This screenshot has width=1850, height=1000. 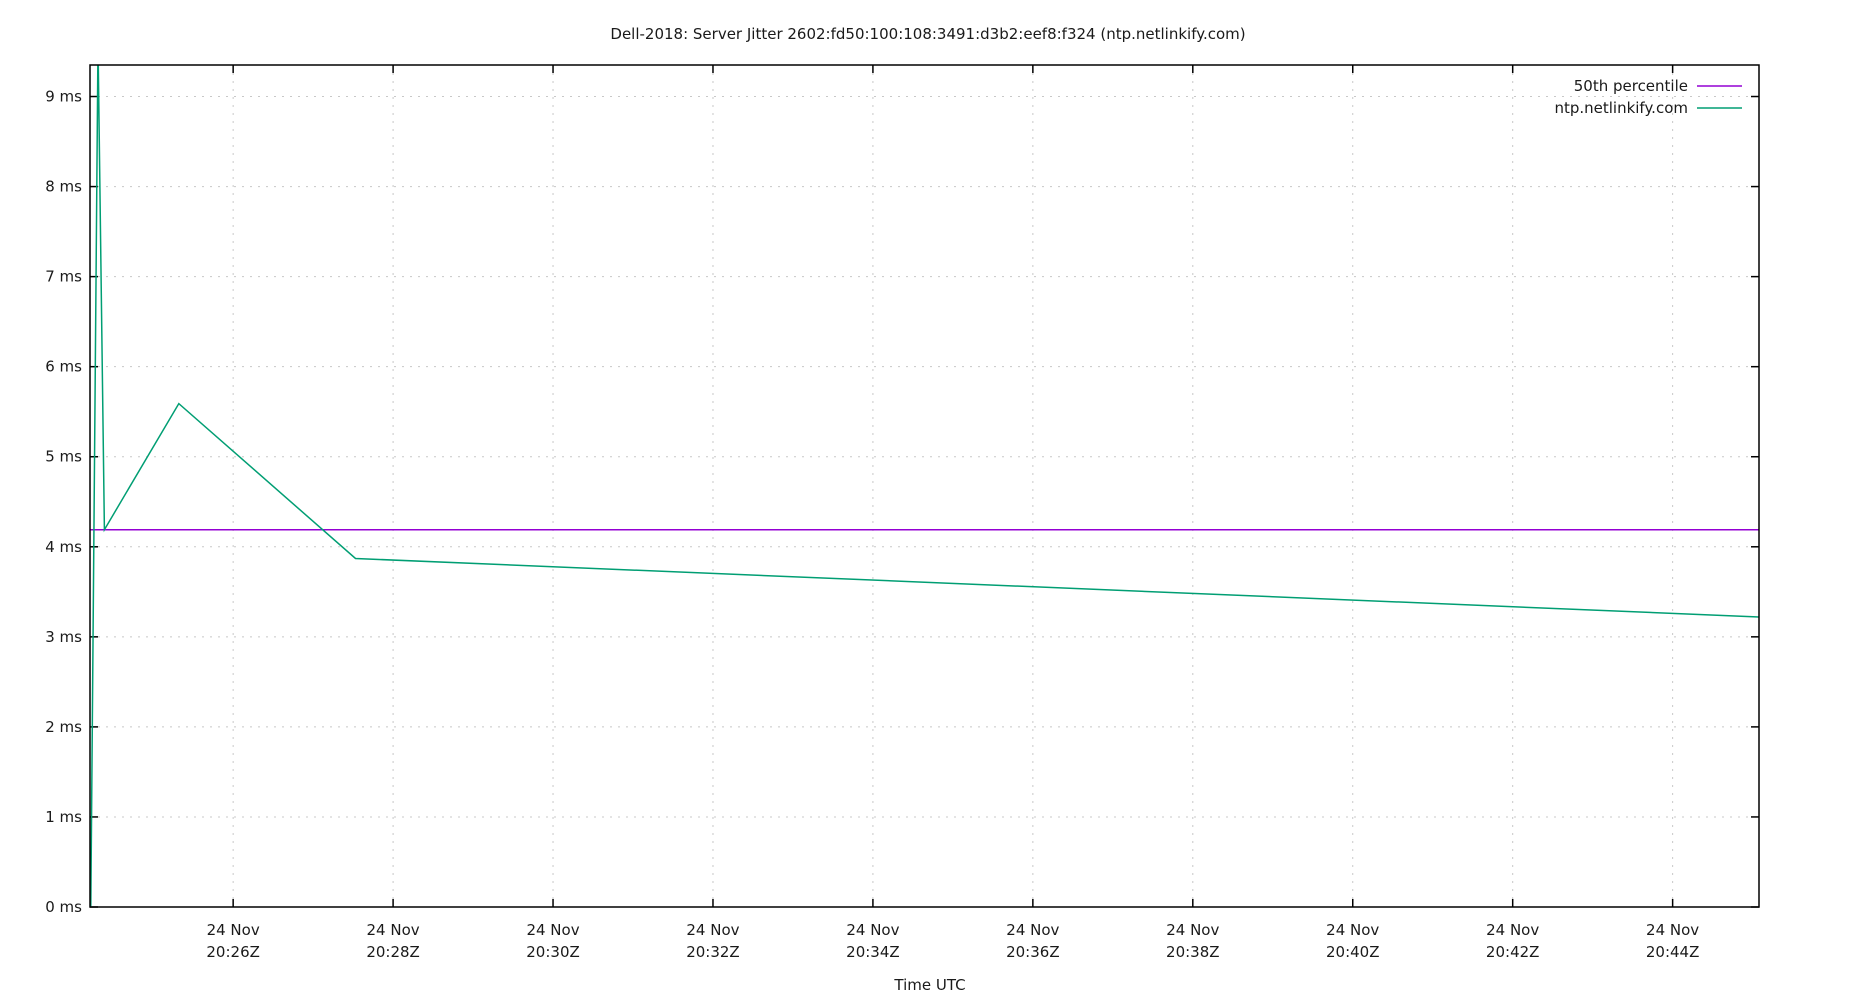 What do you see at coordinates (1648, 97) in the screenshot?
I see `legend: 50th percentile ntp.netlinkify.com` at bounding box center [1648, 97].